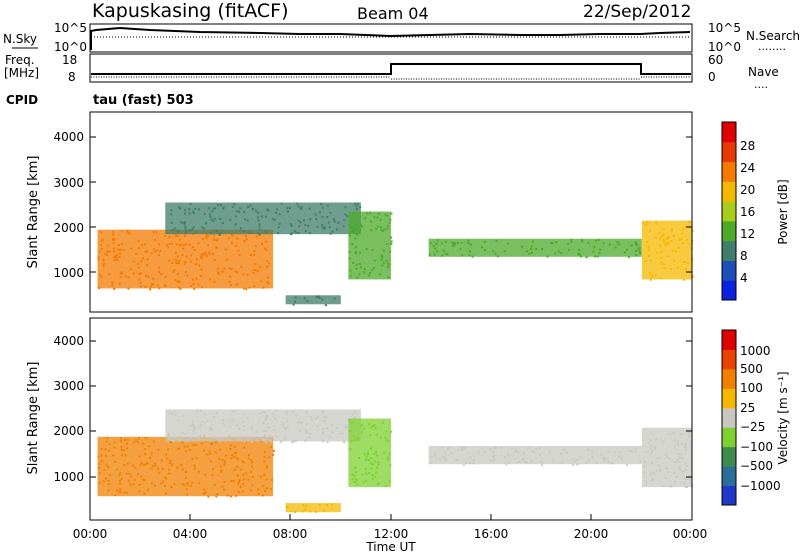 The height and width of the screenshot is (554, 800). What do you see at coordinates (70, 47) in the screenshot?
I see `nsky-tick-bottom: 10^0` at bounding box center [70, 47].